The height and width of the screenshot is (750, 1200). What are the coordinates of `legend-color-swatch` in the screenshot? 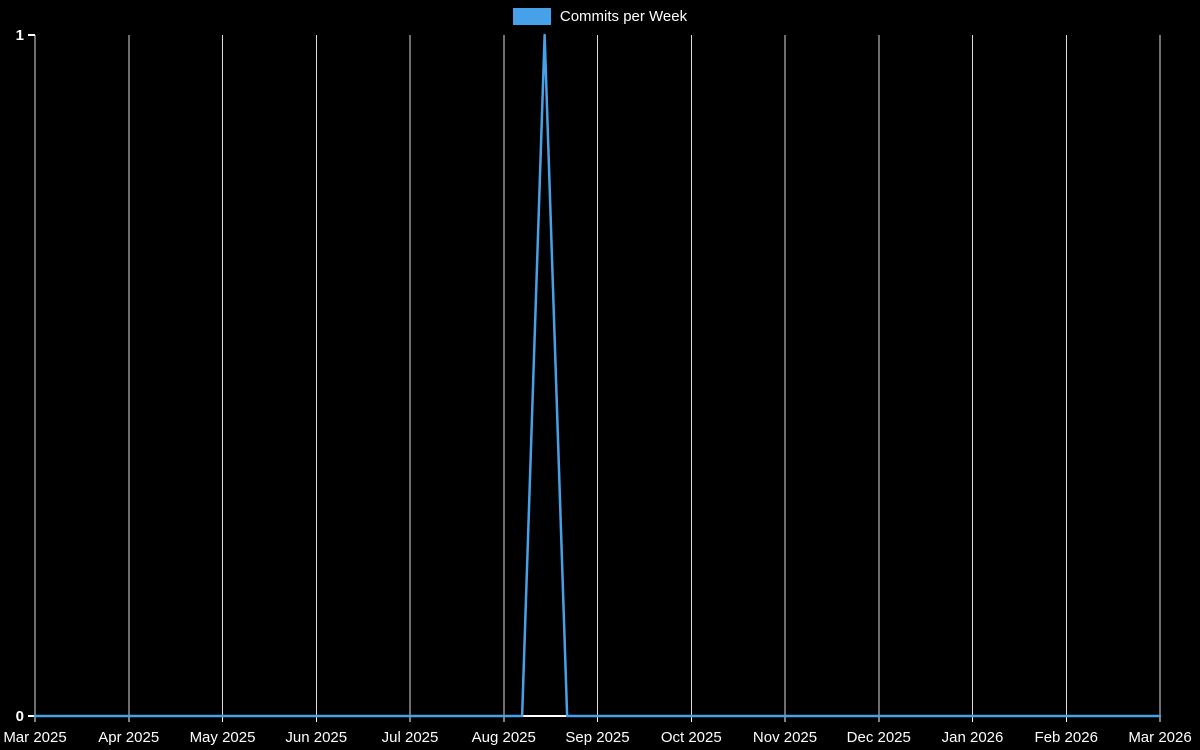 It's located at (531, 16).